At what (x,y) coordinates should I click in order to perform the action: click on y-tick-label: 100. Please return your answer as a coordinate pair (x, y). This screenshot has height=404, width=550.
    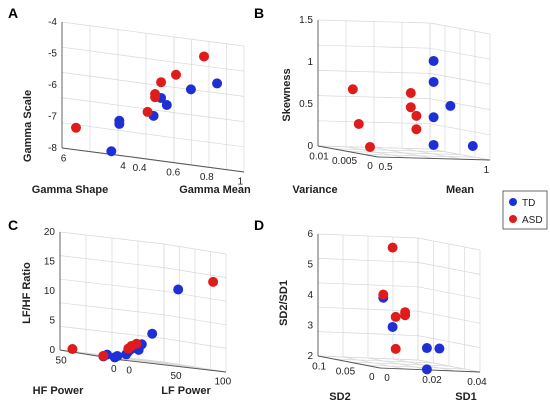
    Looking at the image, I should click on (222, 381).